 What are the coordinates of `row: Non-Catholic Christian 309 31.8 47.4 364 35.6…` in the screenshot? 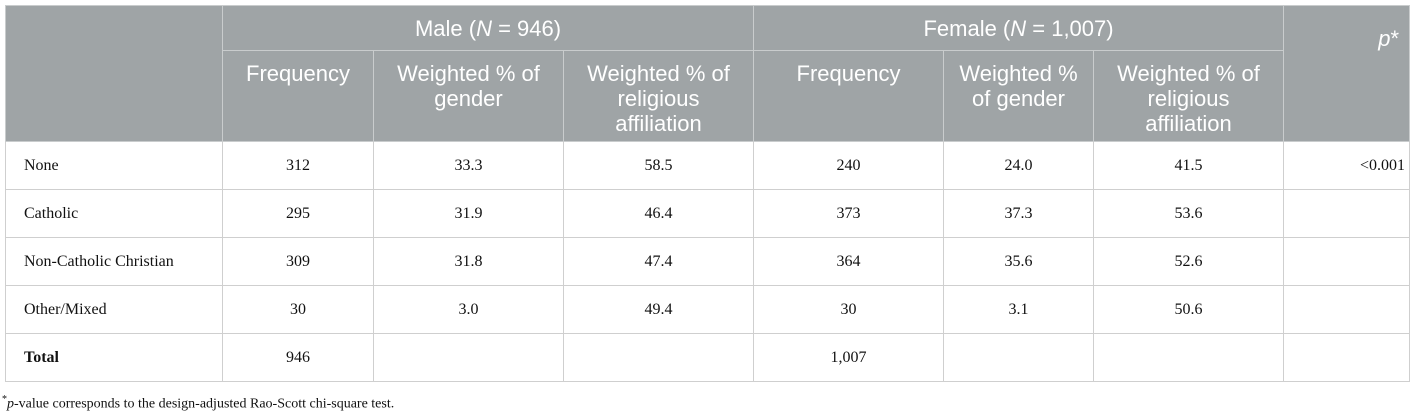 It's located at (708, 261).